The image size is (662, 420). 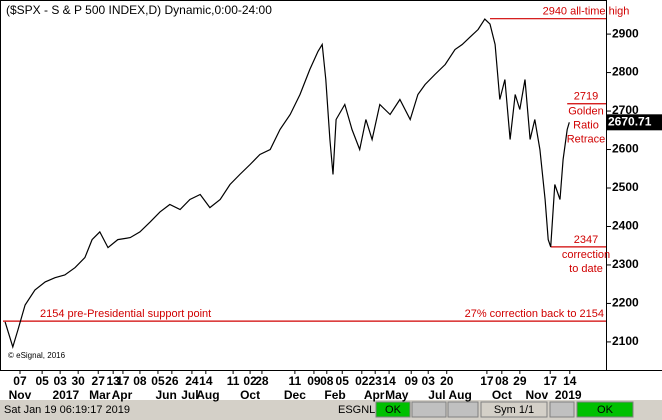 What do you see at coordinates (625, 226) in the screenshot?
I see `y-tick-label: 2400` at bounding box center [625, 226].